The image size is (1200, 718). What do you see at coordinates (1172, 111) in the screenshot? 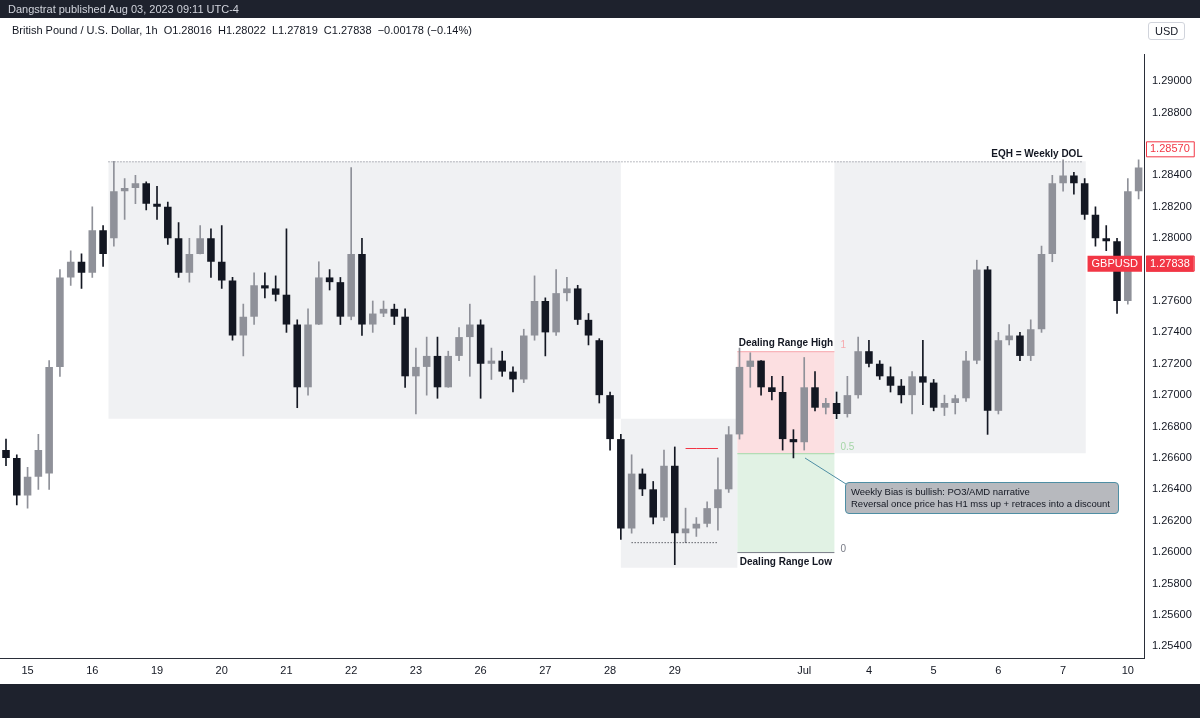
I see `y-tick-label: 1.28800` at bounding box center [1172, 111].